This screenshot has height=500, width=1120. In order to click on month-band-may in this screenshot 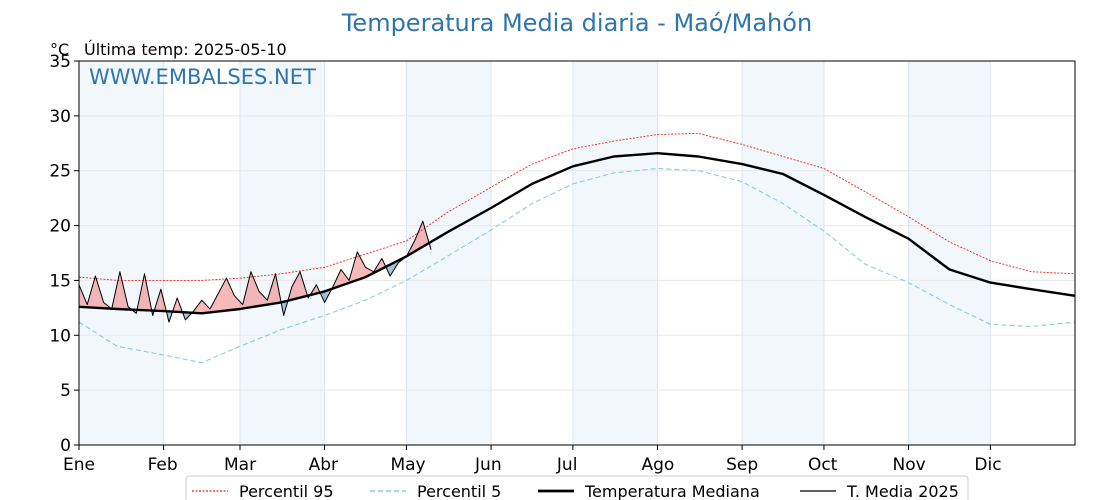, I will do `click(449, 253)`.